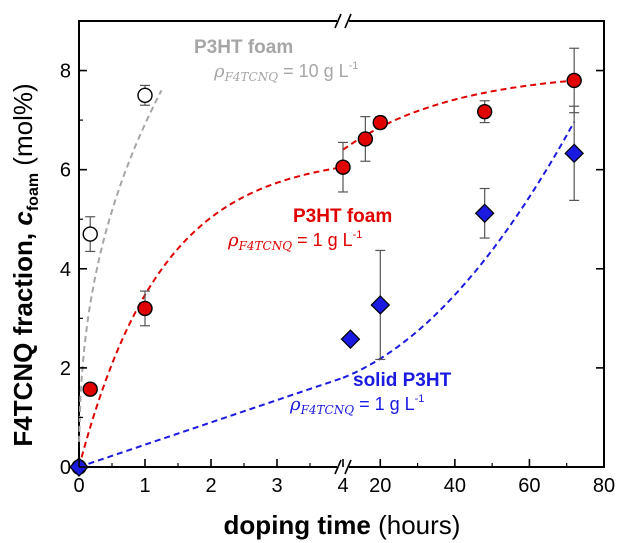  What do you see at coordinates (65, 369) in the screenshot?
I see `y-tick-label: 2` at bounding box center [65, 369].